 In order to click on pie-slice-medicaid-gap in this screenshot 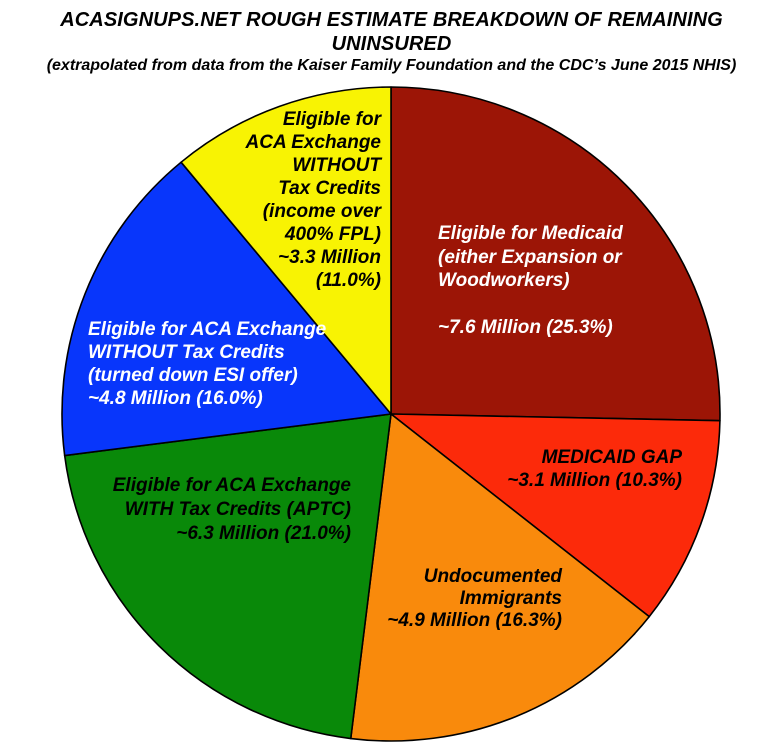, I will do `click(555, 515)`.